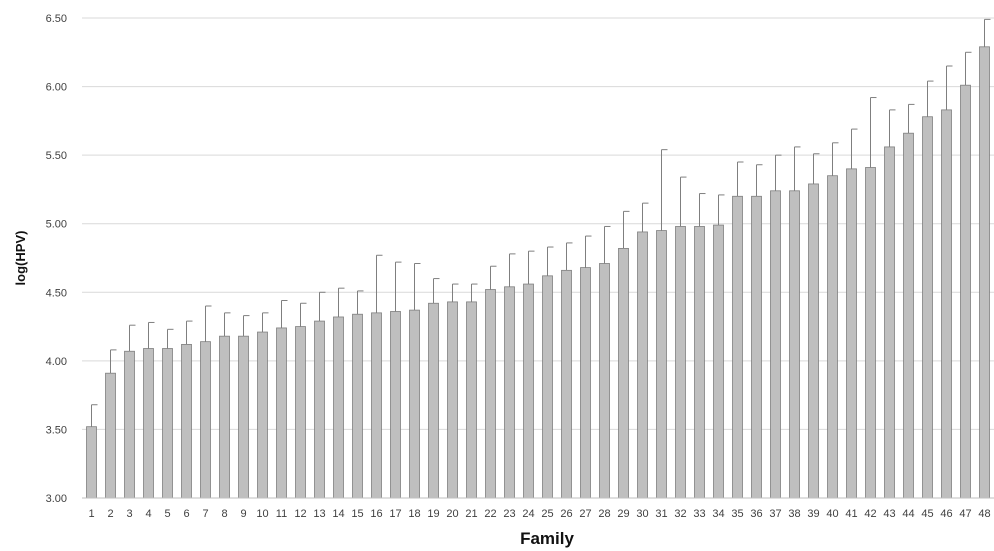 The width and height of the screenshot is (994, 551). What do you see at coordinates (414, 514) in the screenshot?
I see `x-tick-label: 18` at bounding box center [414, 514].